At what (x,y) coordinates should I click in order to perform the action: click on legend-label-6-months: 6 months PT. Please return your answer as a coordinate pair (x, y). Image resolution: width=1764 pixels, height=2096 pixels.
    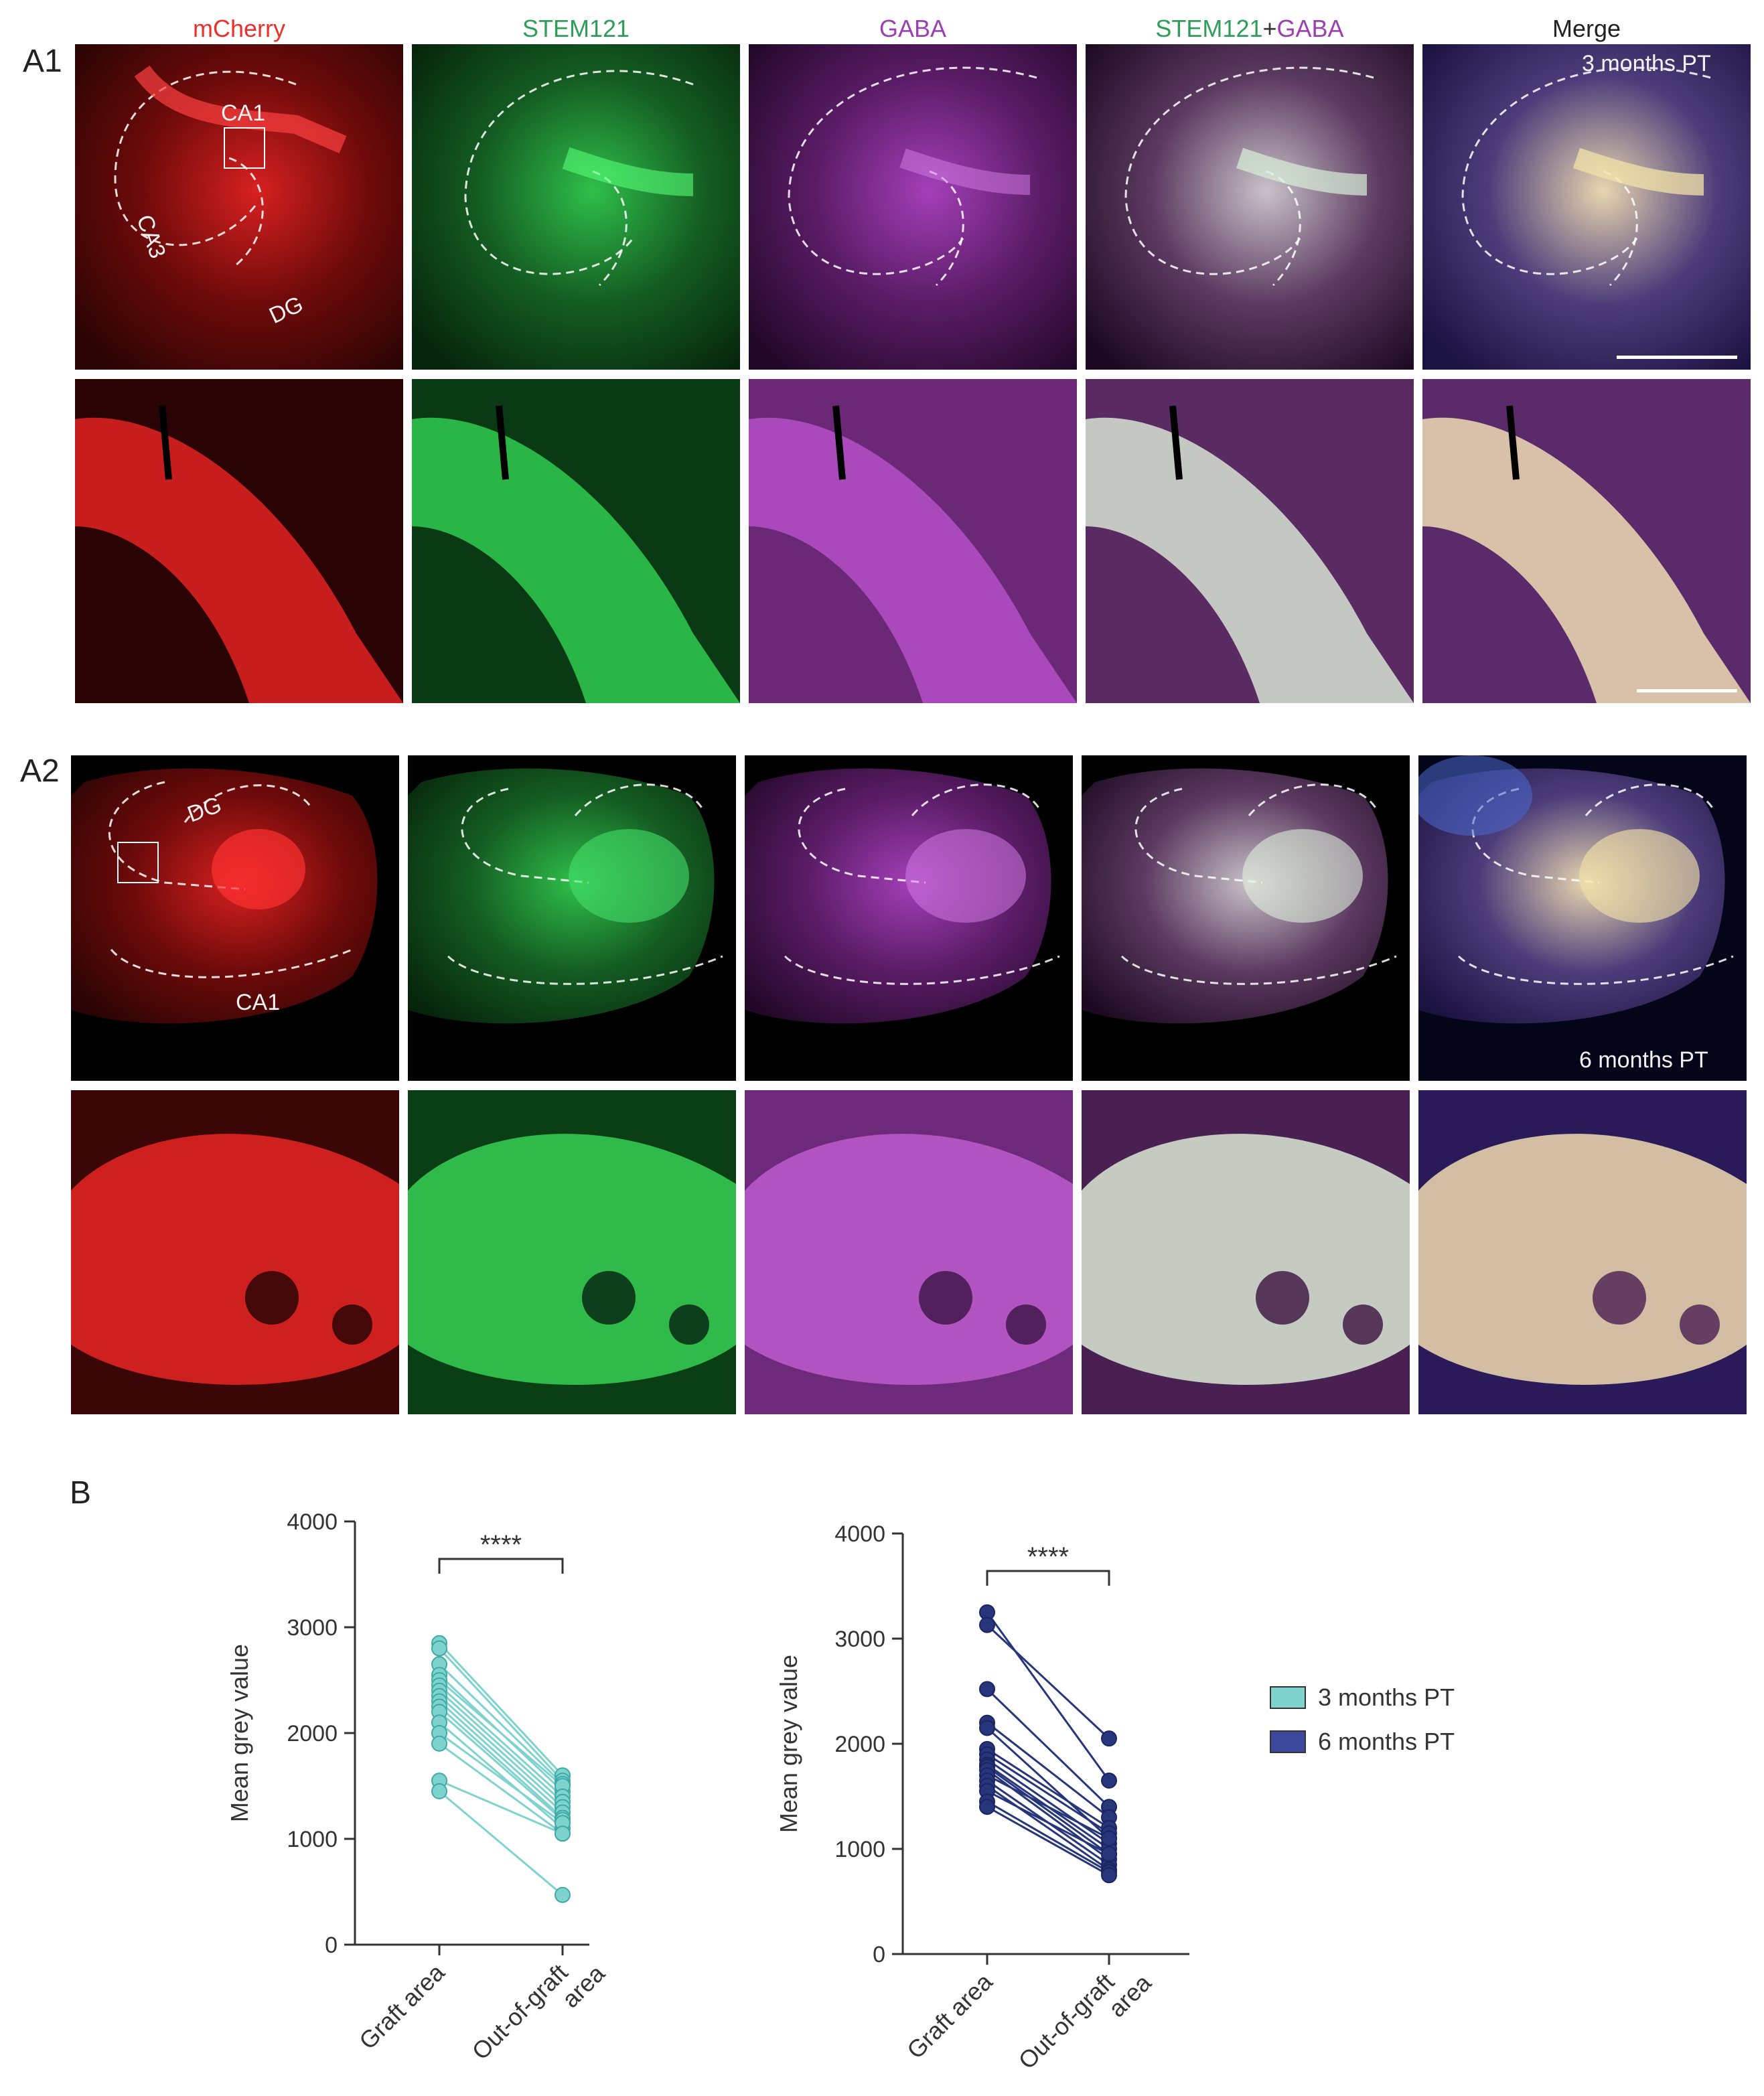
    Looking at the image, I should click on (1386, 1741).